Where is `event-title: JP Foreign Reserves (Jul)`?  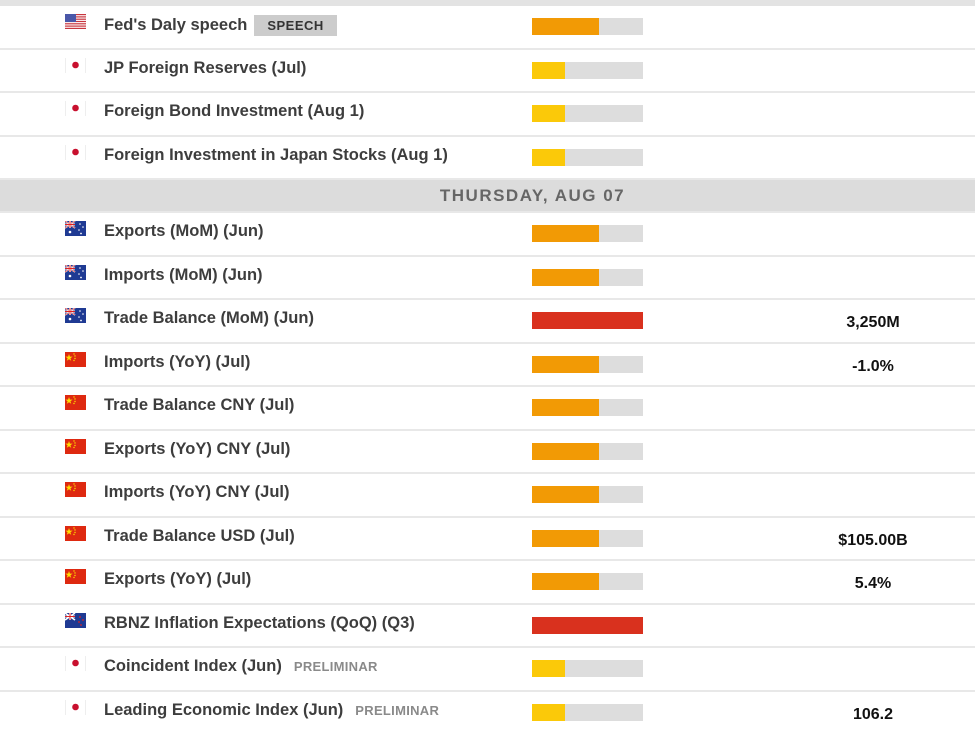 event-title: JP Foreign Reserves (Jul) is located at coordinates (205, 67).